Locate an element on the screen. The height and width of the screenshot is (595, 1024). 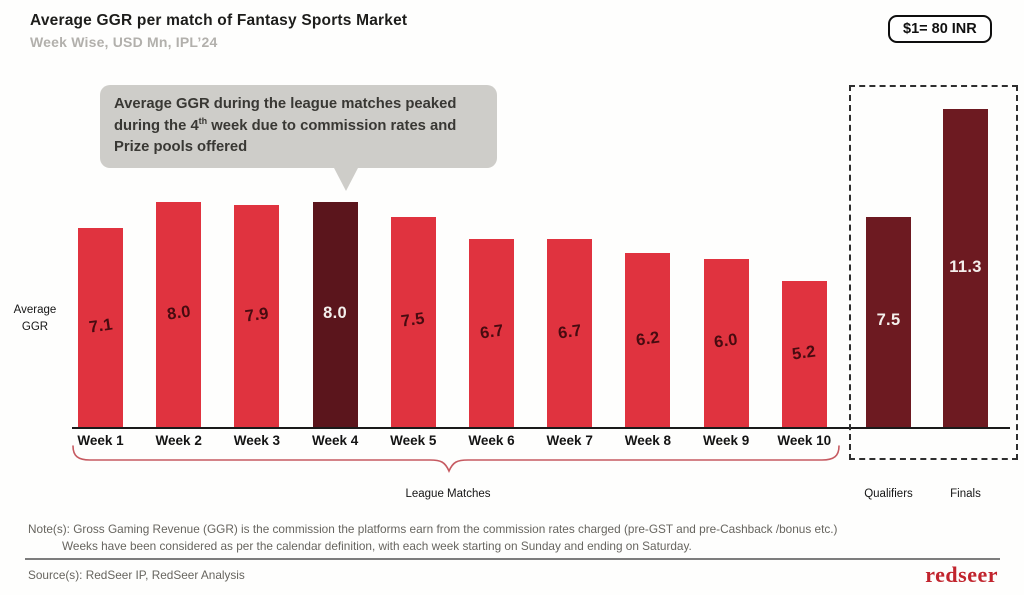
x-label-week-8: Week 8 is located at coordinates (648, 440).